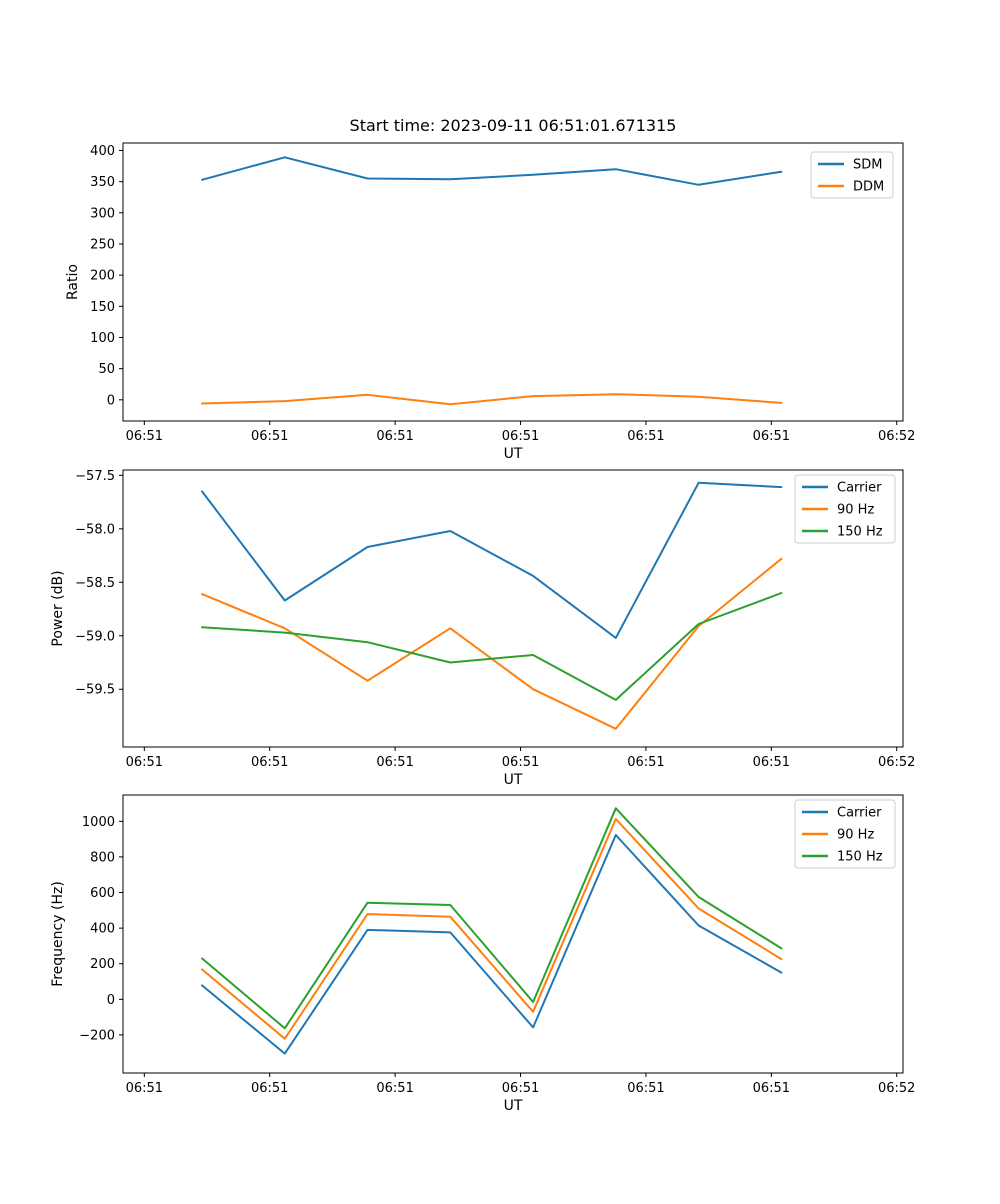 Image resolution: width=1000 pixels, height=1204 pixels. What do you see at coordinates (102, 338) in the screenshot?
I see `y-tick-label: 100` at bounding box center [102, 338].